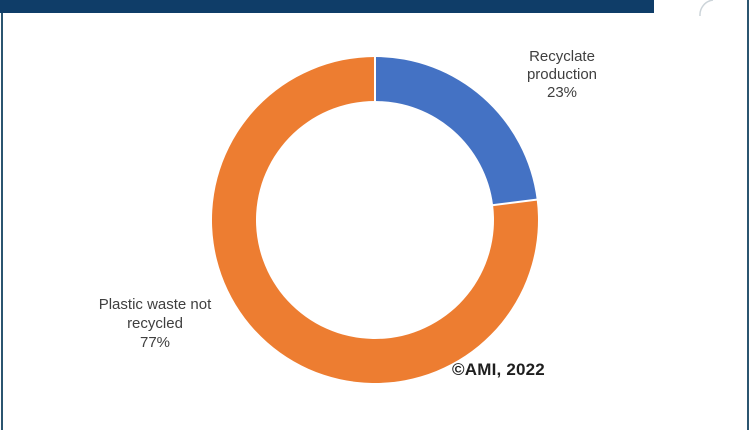 This screenshot has width=750, height=430. Describe the element at coordinates (2, 221) in the screenshot. I see `left-page-border` at that location.